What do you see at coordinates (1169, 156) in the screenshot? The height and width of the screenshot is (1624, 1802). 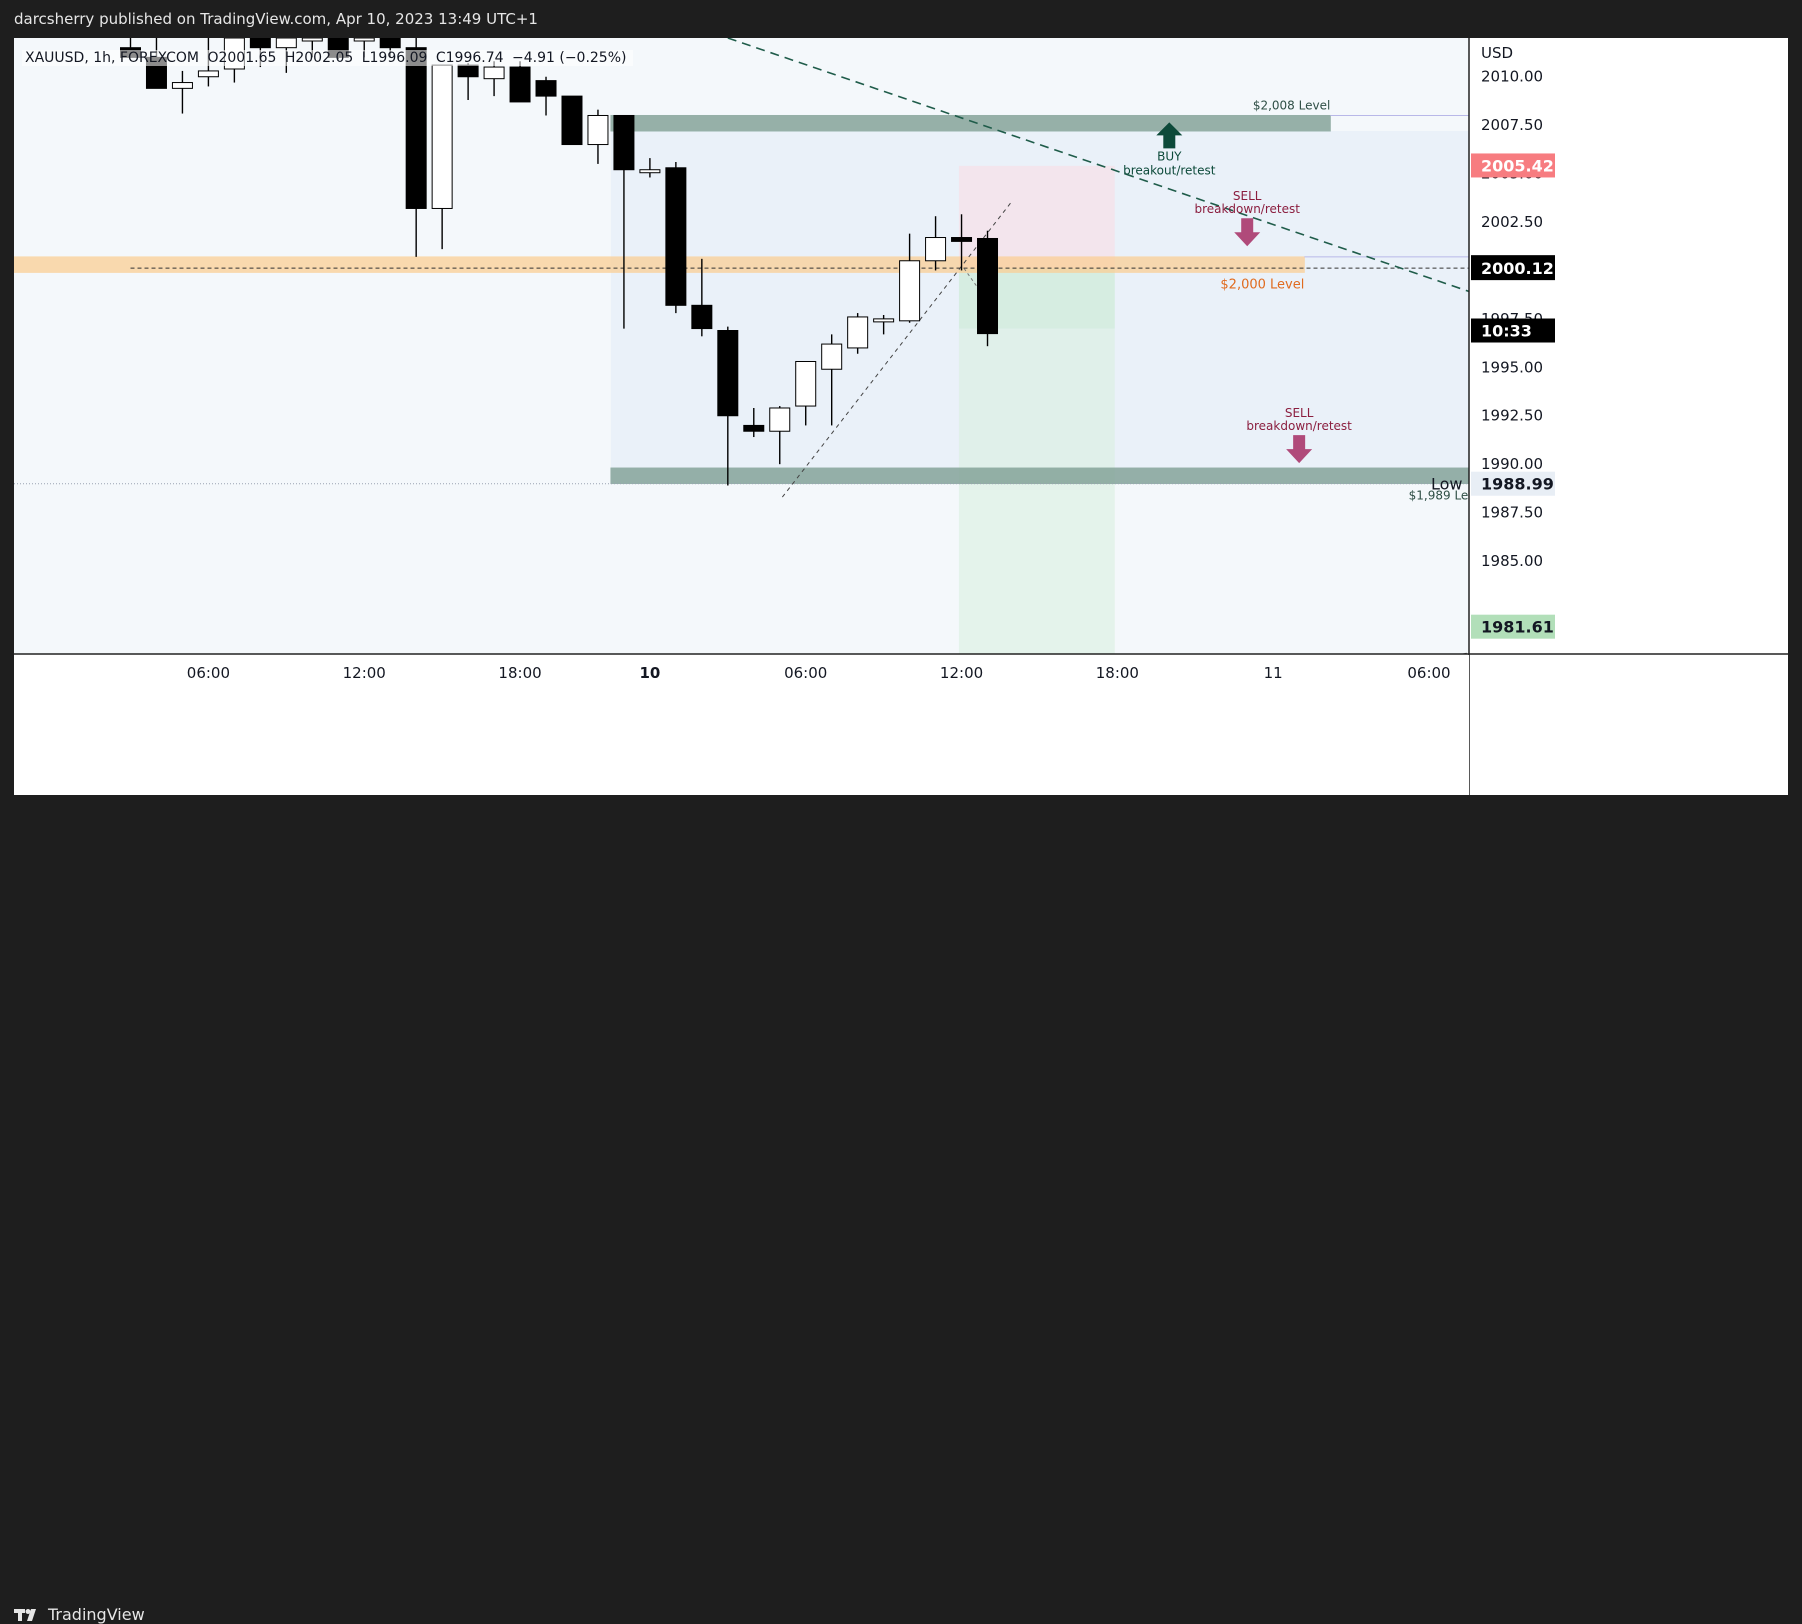 I see `buy-annotation-title: BUY` at bounding box center [1169, 156].